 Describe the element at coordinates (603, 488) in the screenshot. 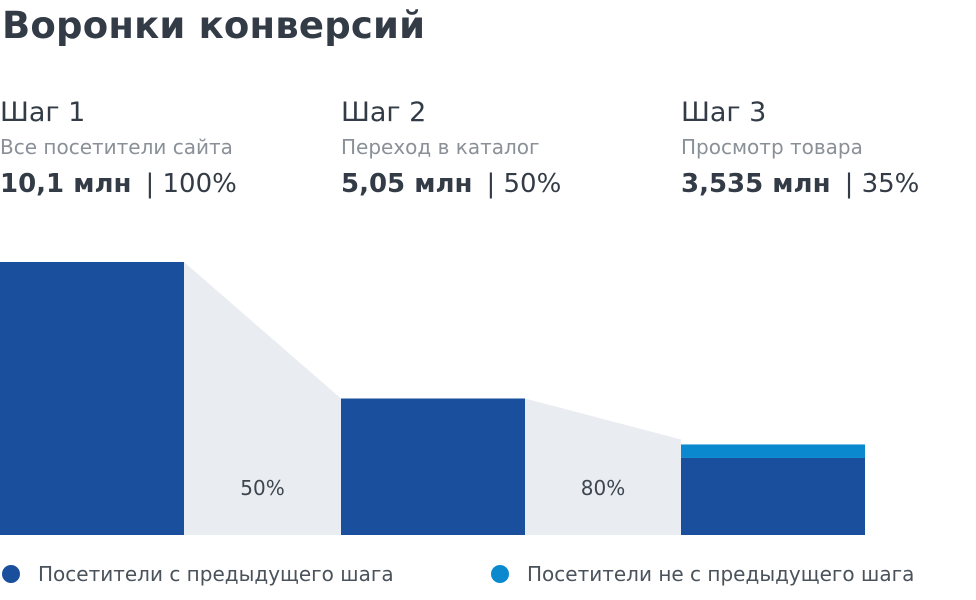

I see `conversion-label-2: 80%` at that location.